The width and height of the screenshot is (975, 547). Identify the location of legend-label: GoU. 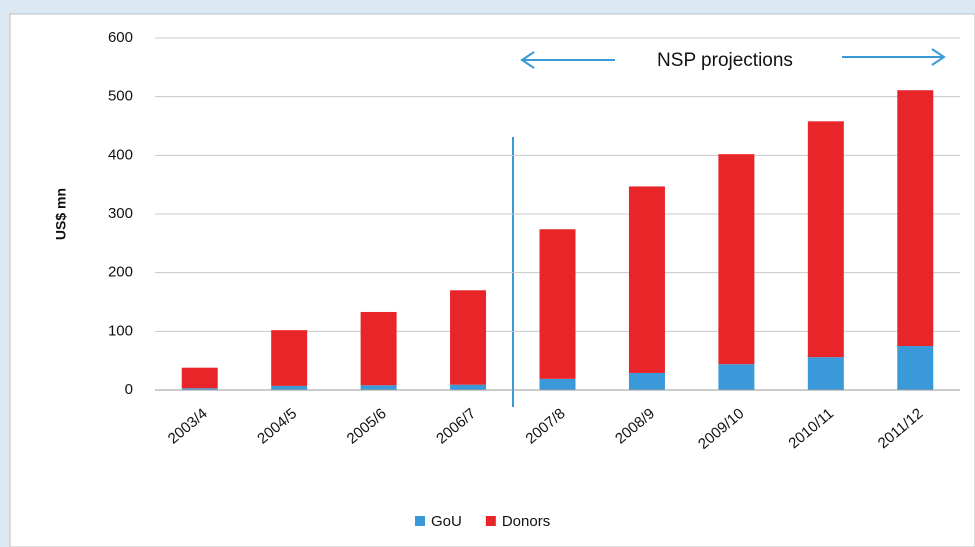
(446, 521).